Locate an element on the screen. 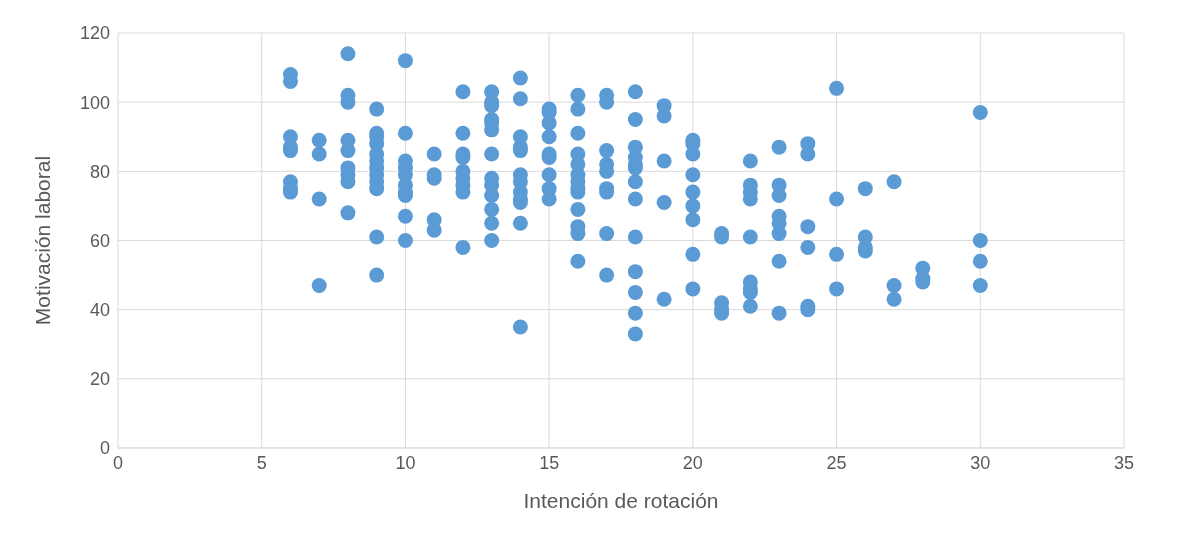  x-tick-label: 30 is located at coordinates (980, 462).